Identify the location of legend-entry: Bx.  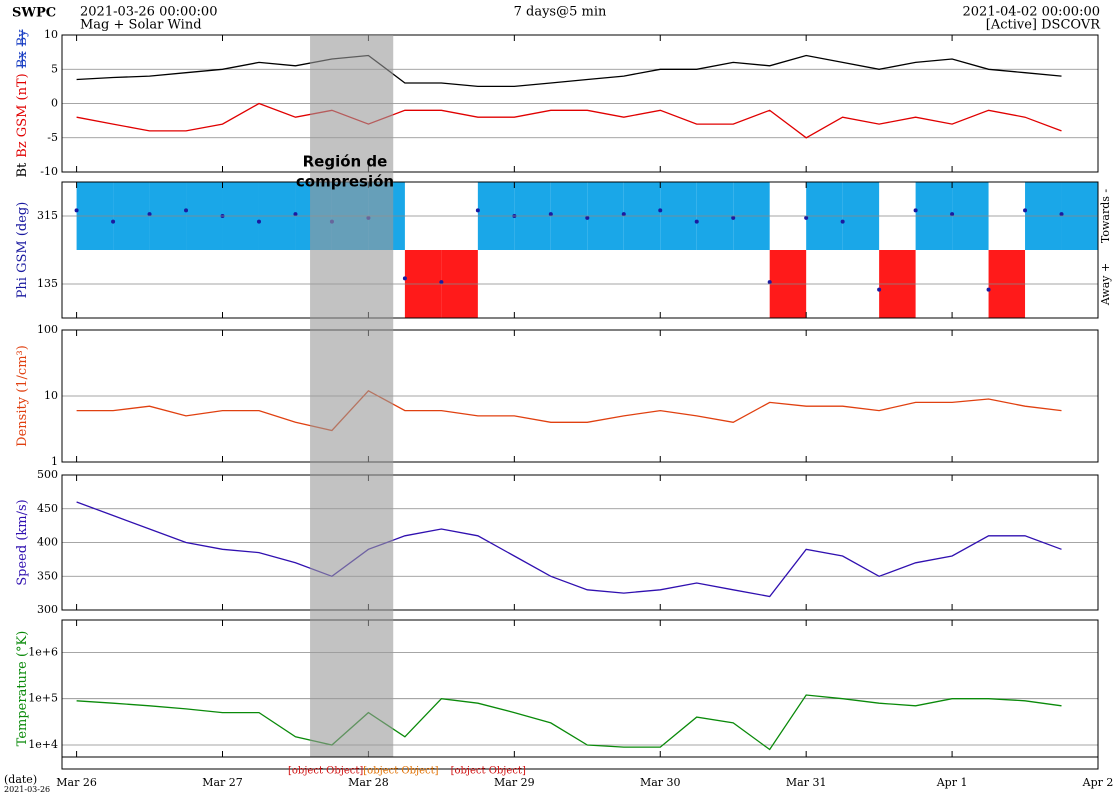
(22, 60).